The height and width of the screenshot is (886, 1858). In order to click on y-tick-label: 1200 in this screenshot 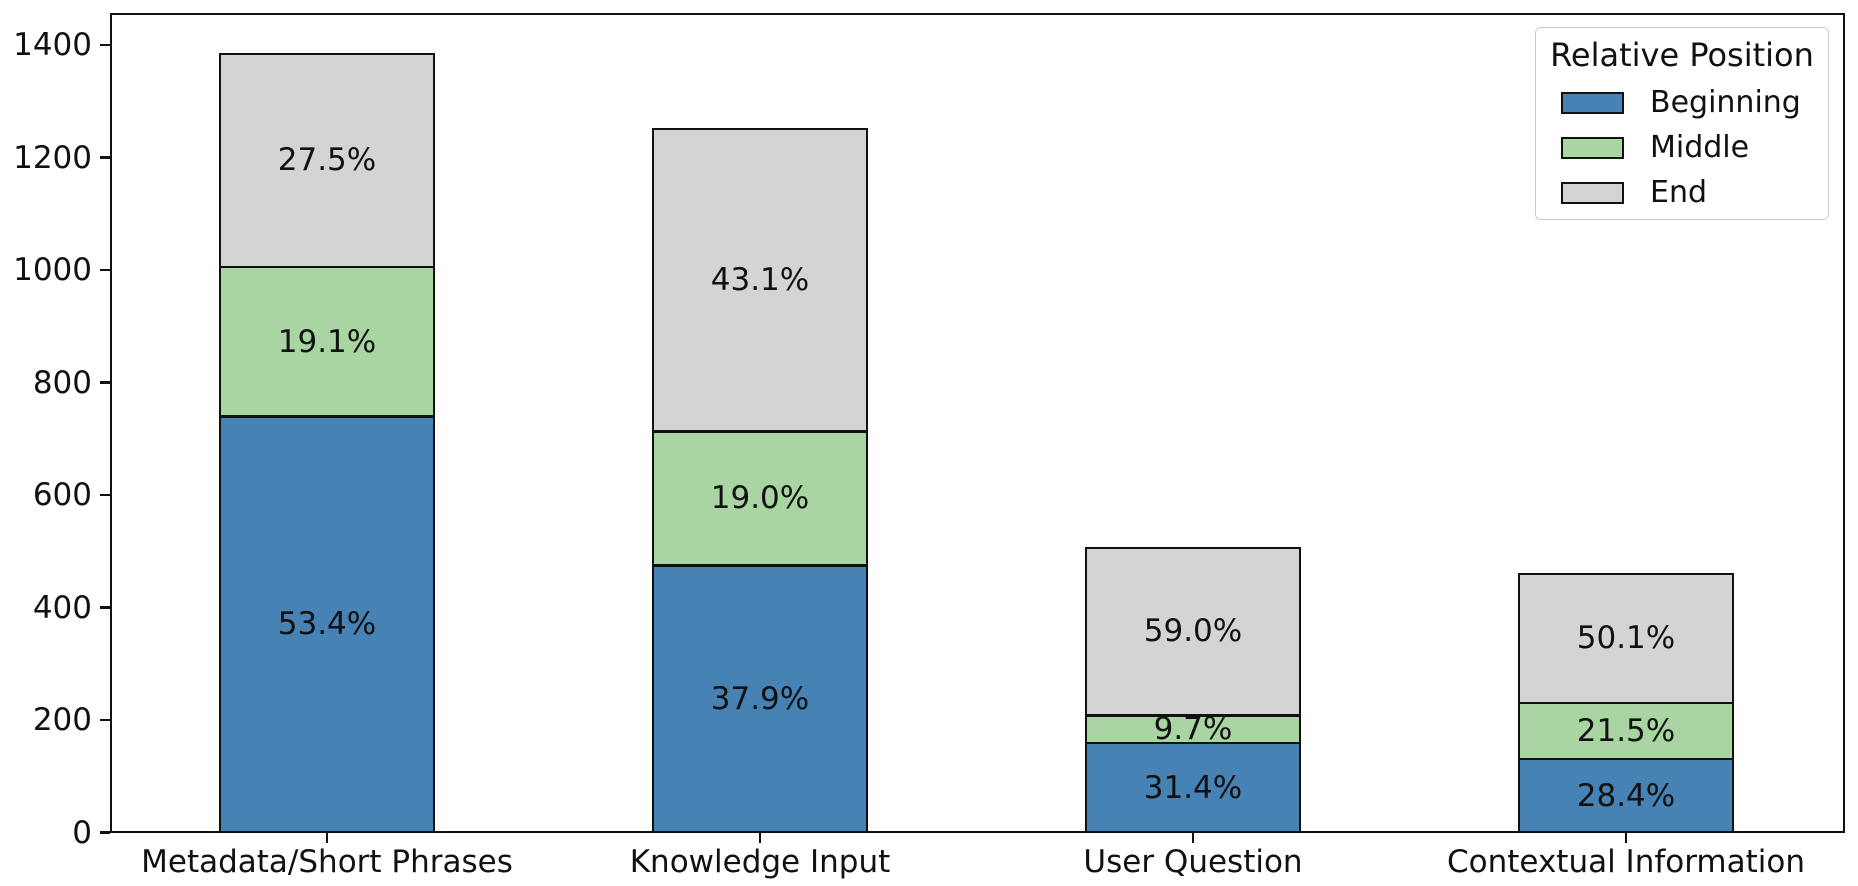, I will do `click(52, 157)`.